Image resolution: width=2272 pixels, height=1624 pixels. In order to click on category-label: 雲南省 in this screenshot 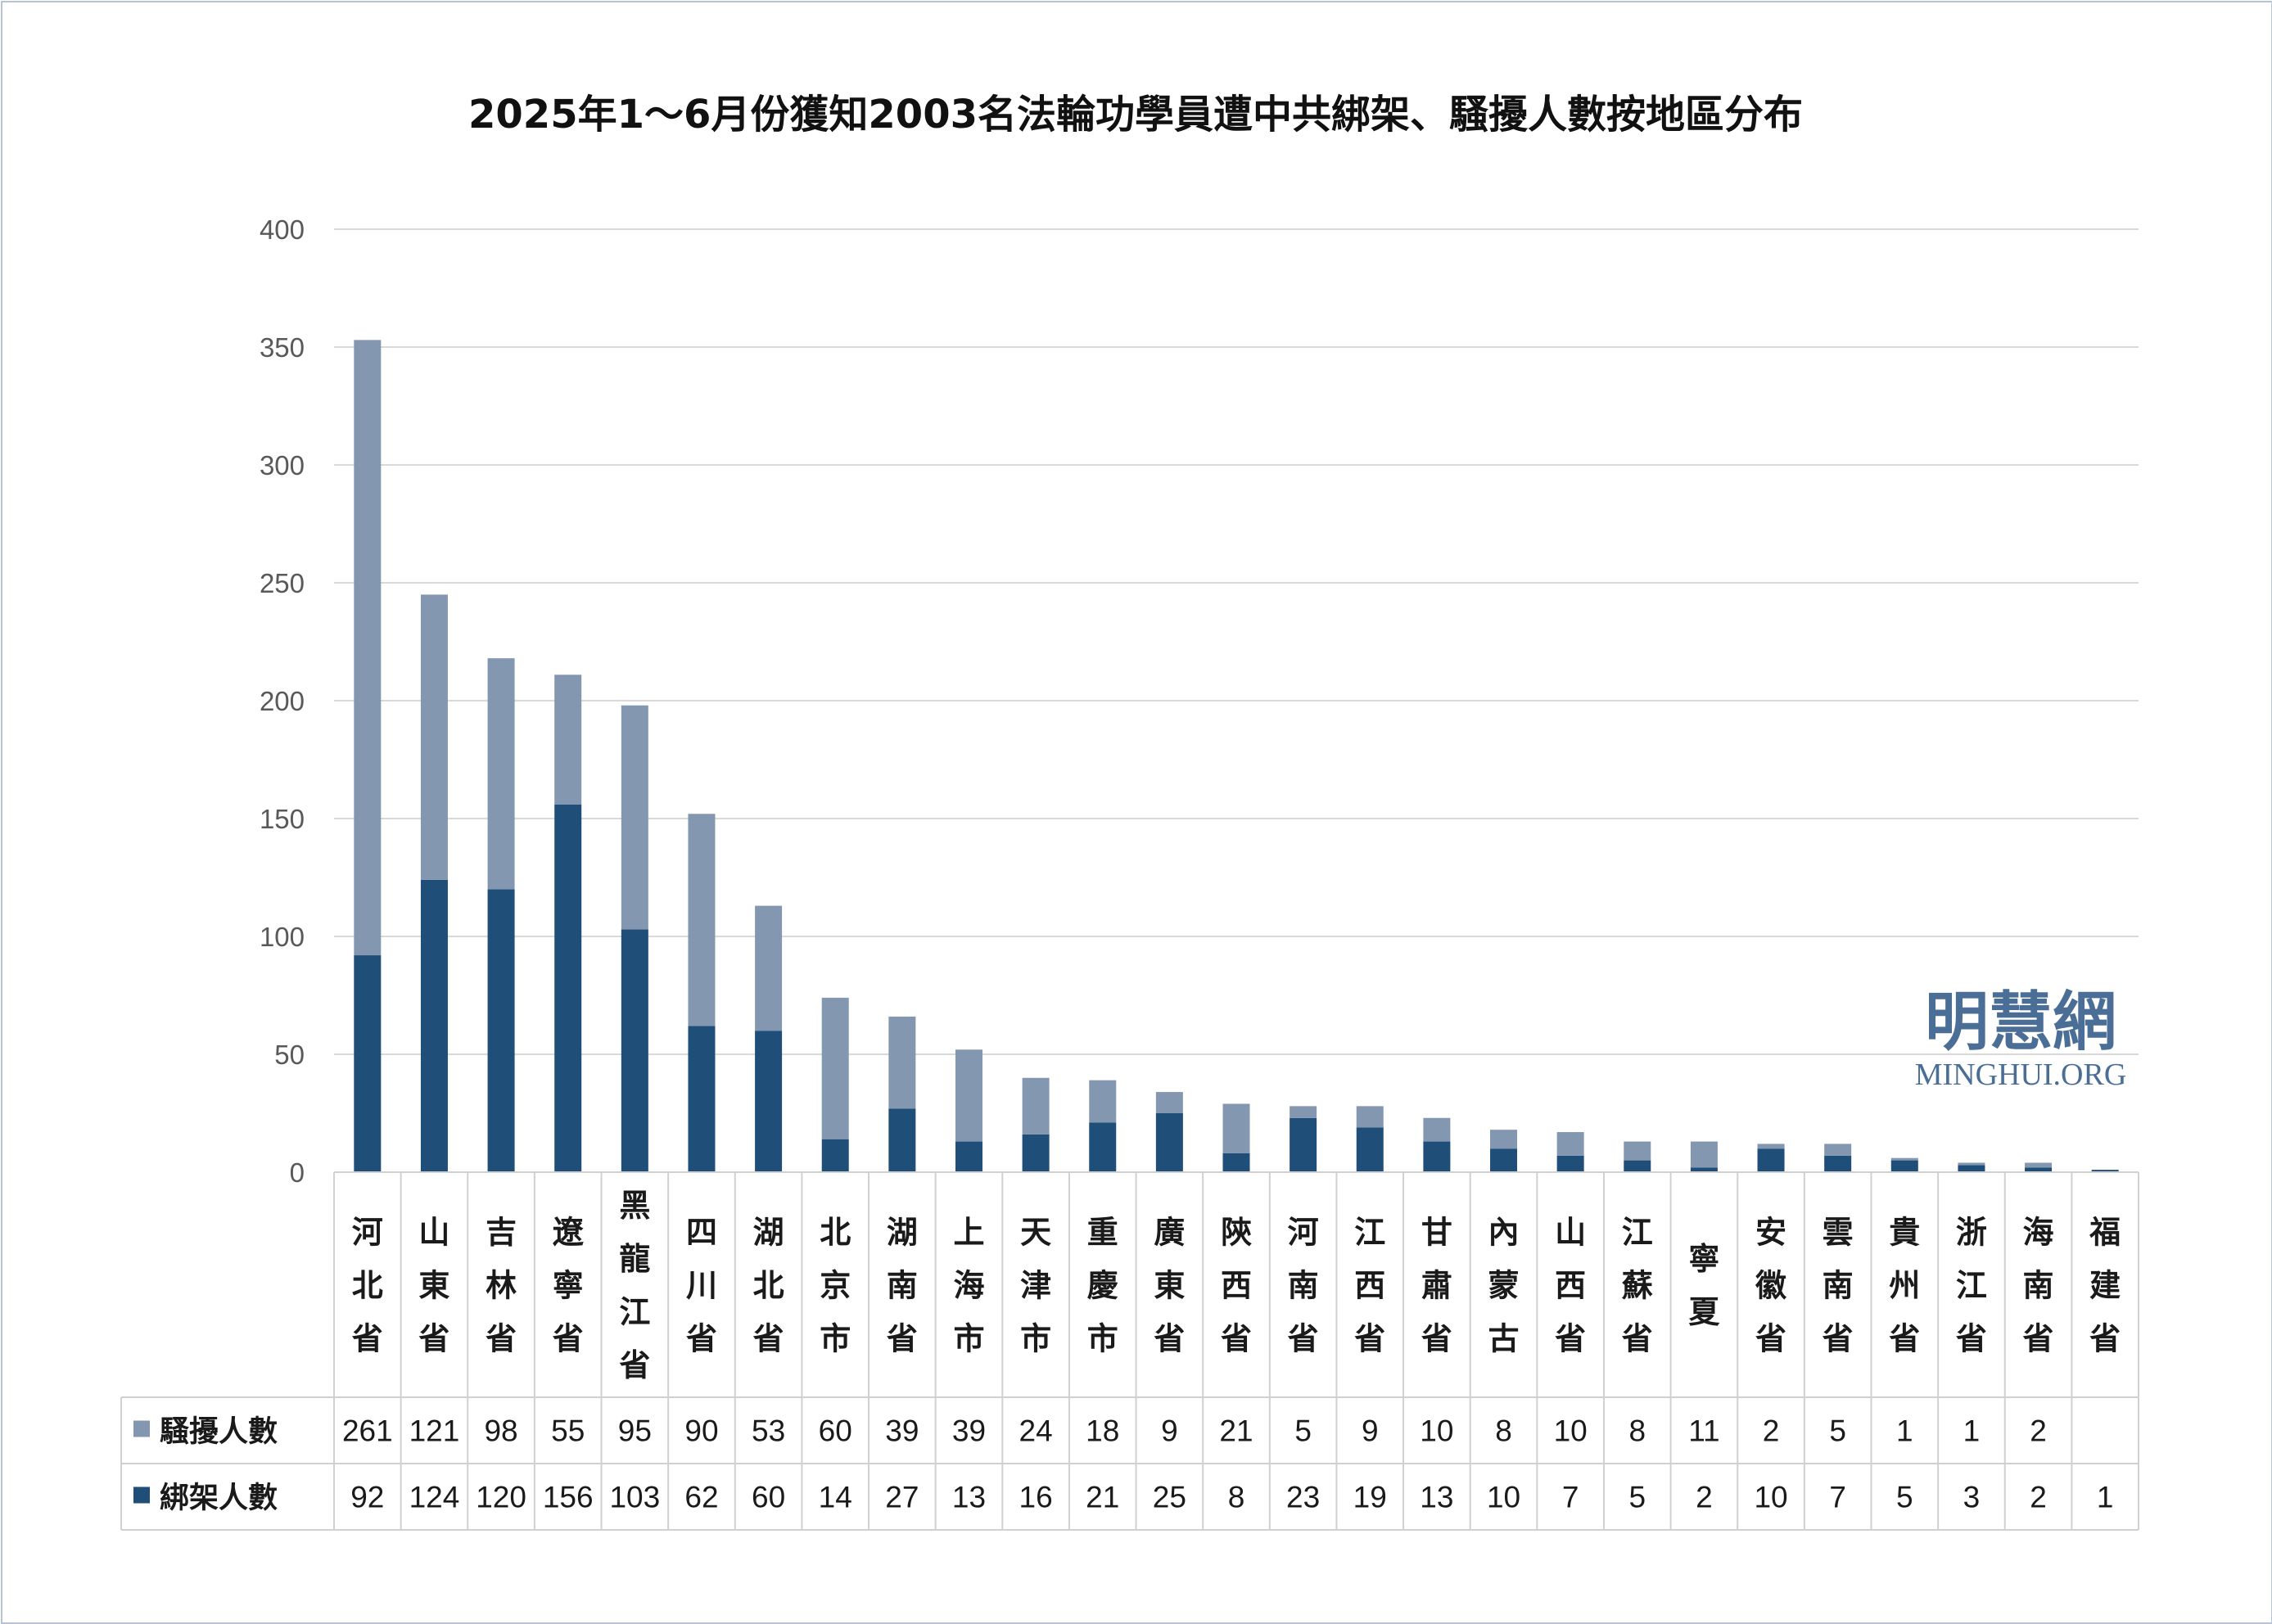, I will do `click(1838, 1286)`.